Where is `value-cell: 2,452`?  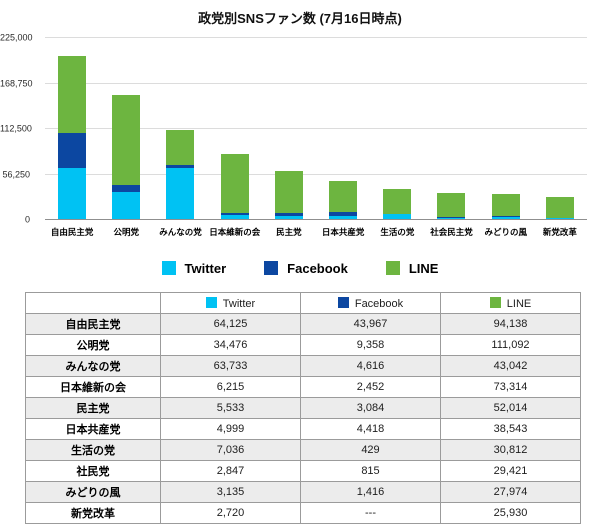 value-cell: 2,452 is located at coordinates (370, 387).